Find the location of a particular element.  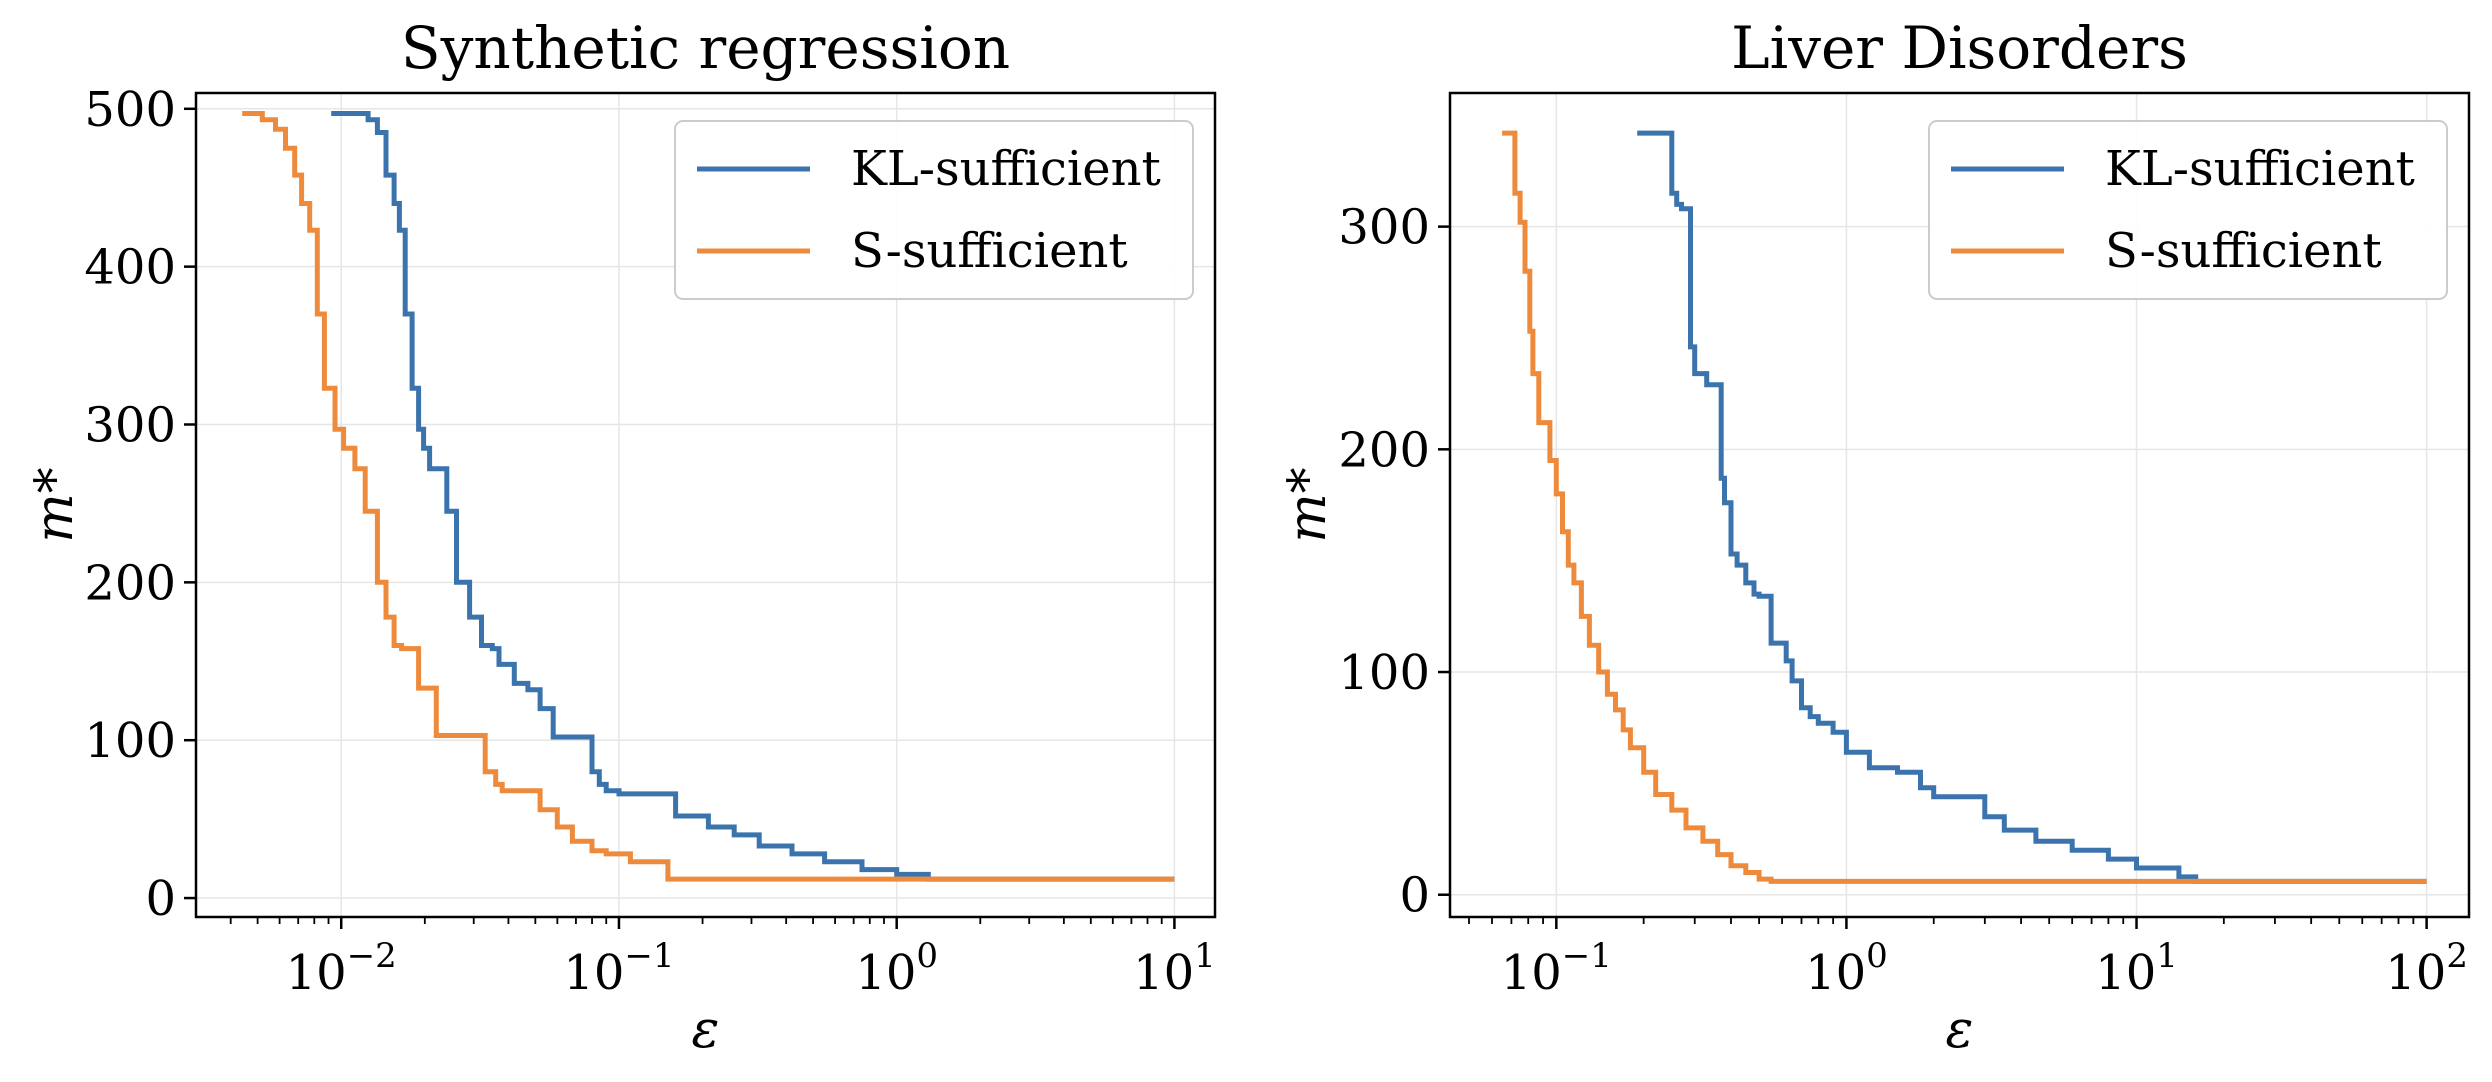

chart-title: Liver Disorders is located at coordinates (1959, 48).